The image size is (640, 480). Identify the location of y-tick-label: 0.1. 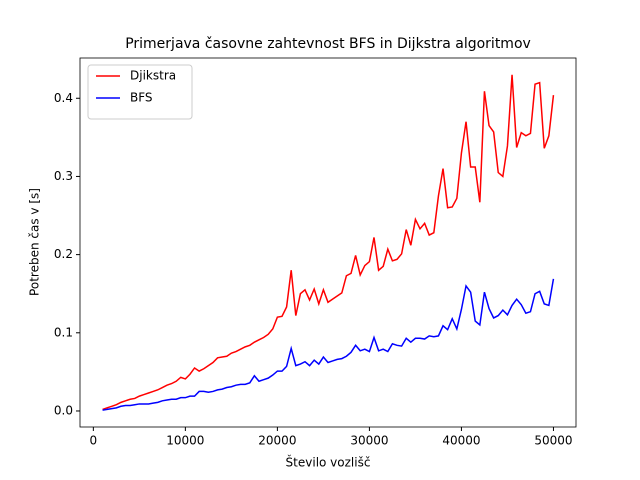
(63, 332).